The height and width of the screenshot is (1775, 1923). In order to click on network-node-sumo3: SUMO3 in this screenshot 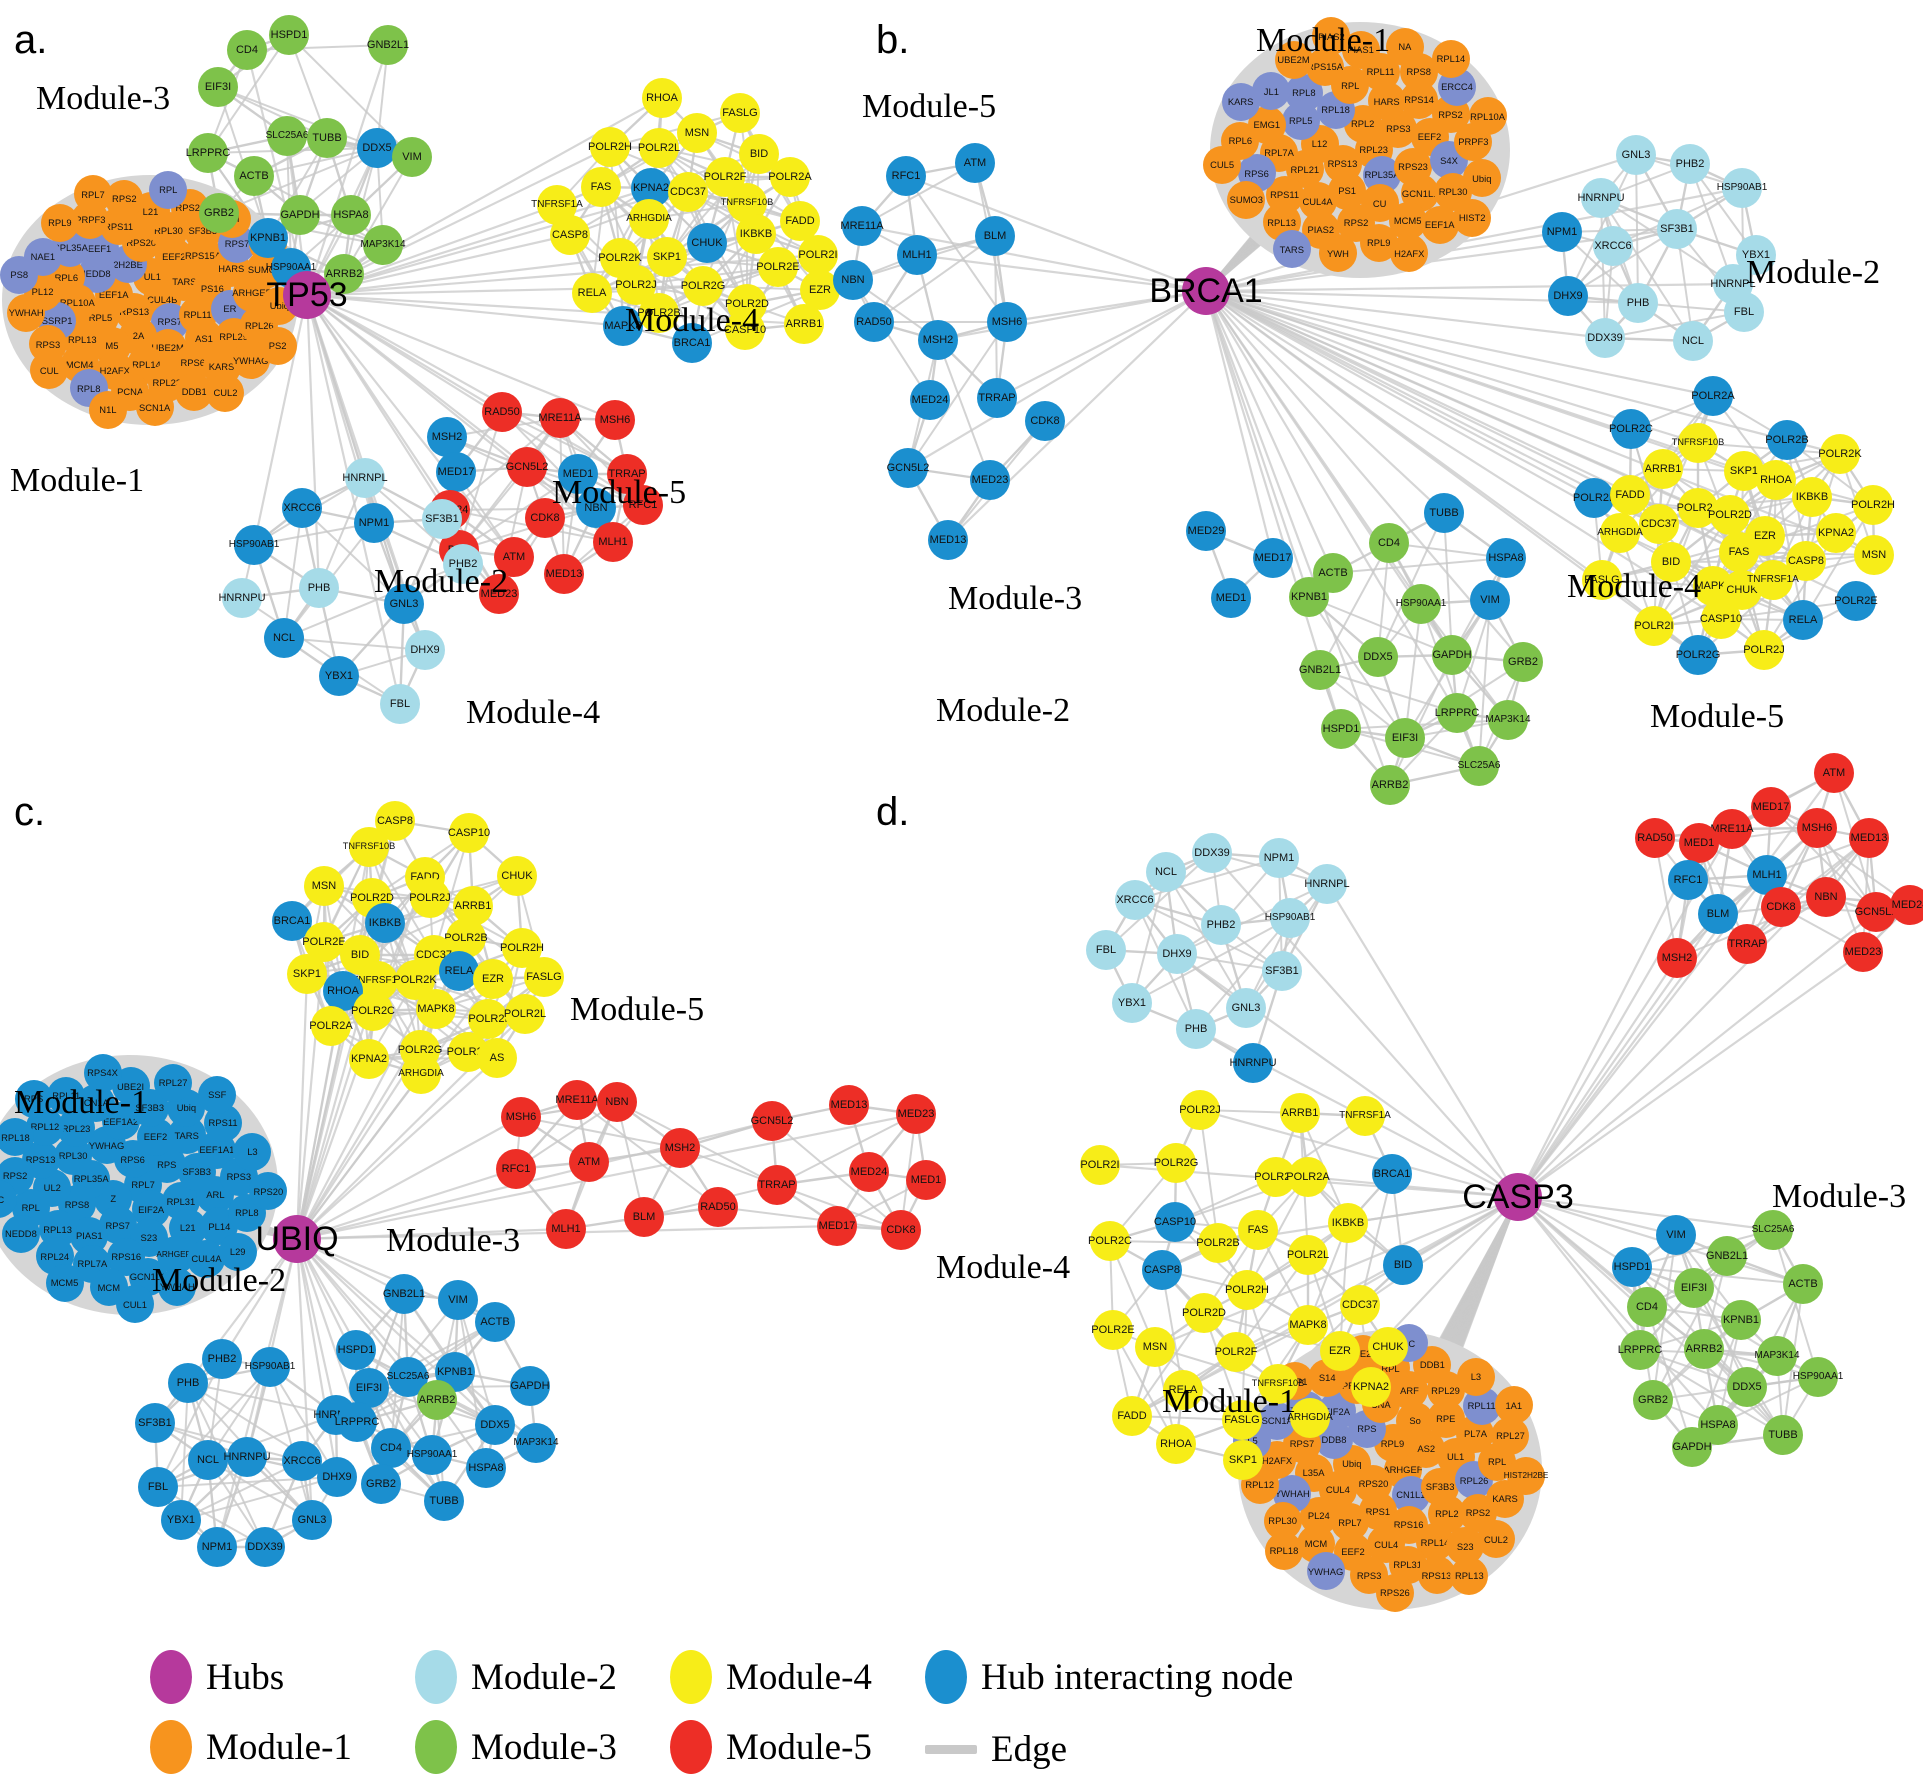, I will do `click(1246, 199)`.